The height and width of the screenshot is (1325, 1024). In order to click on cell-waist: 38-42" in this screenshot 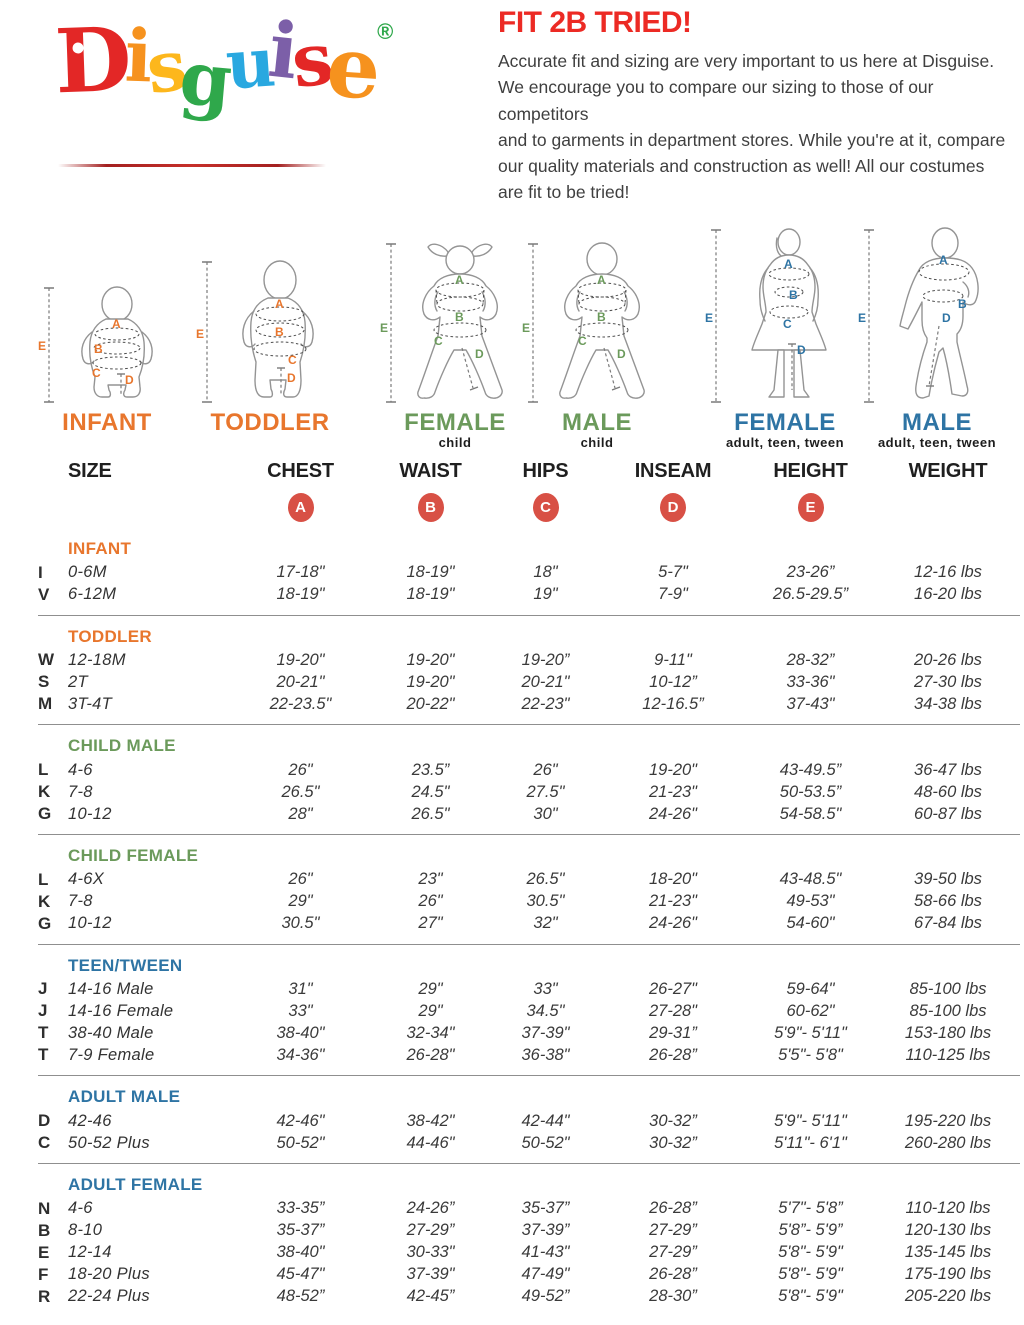, I will do `click(430, 1120)`.